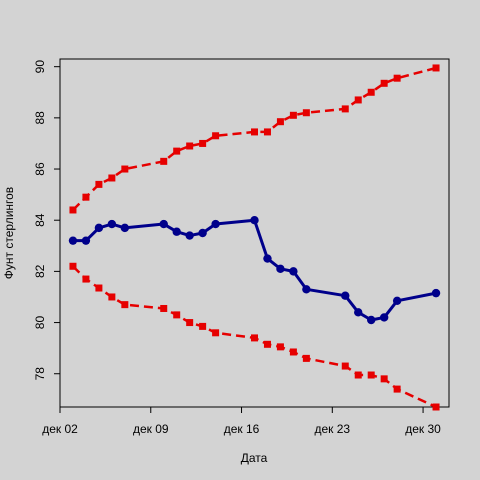 The width and height of the screenshot is (480, 480). What do you see at coordinates (40, 169) in the screenshot?
I see `y-tick-label: 86` at bounding box center [40, 169].